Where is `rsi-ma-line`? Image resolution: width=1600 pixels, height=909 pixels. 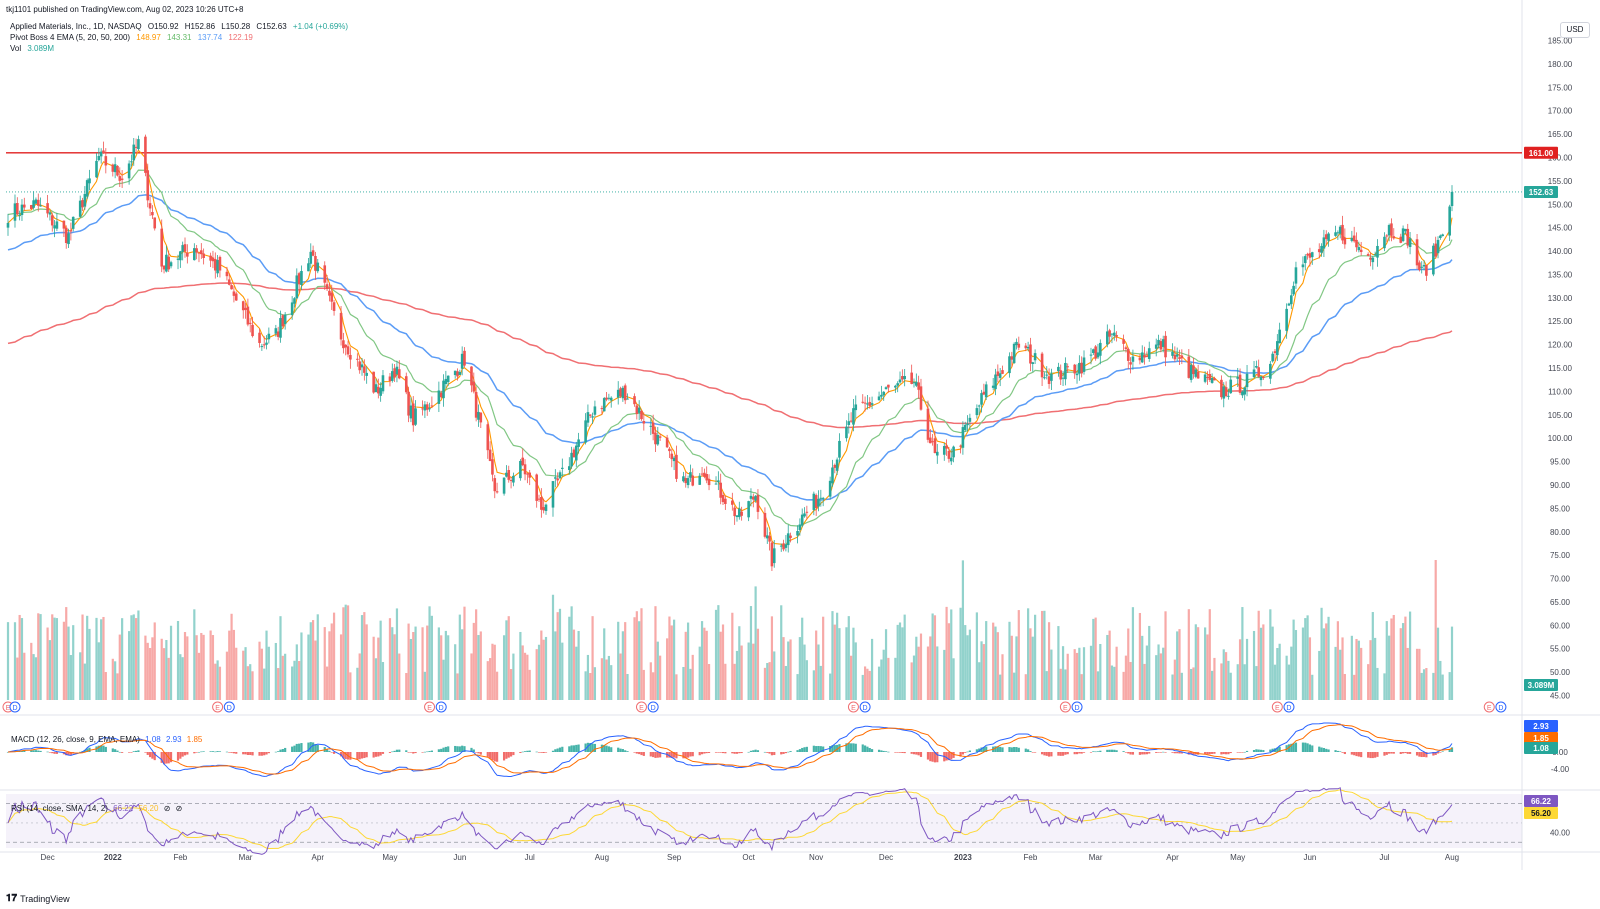 rsi-ma-line is located at coordinates (730, 819).